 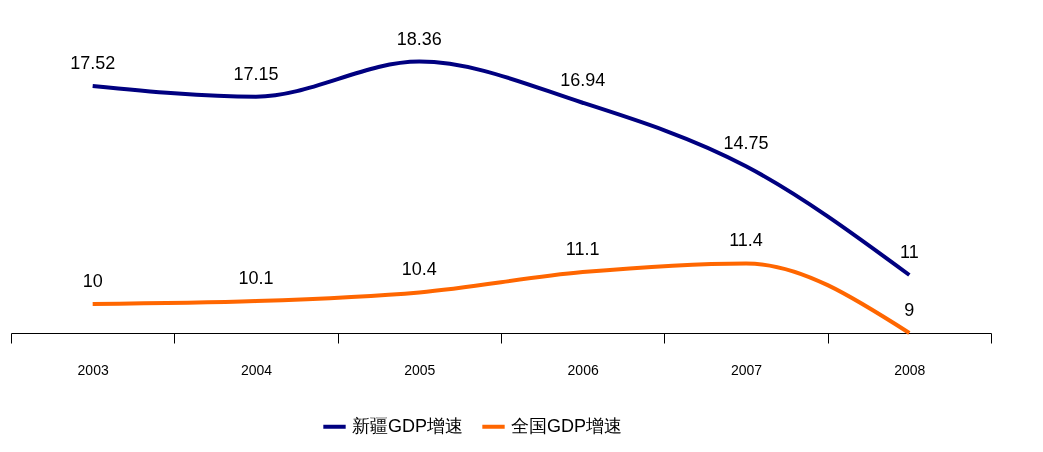 I want to click on data-label: 16.94, so click(x=583, y=79).